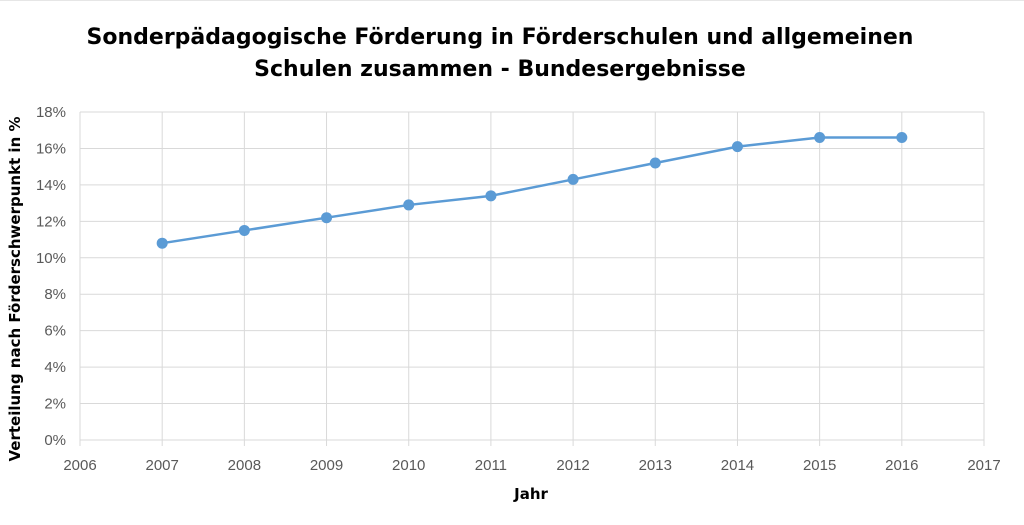 This screenshot has height=525, width=1024. Describe the element at coordinates (55, 404) in the screenshot. I see `y-tick-label: 2%` at that location.